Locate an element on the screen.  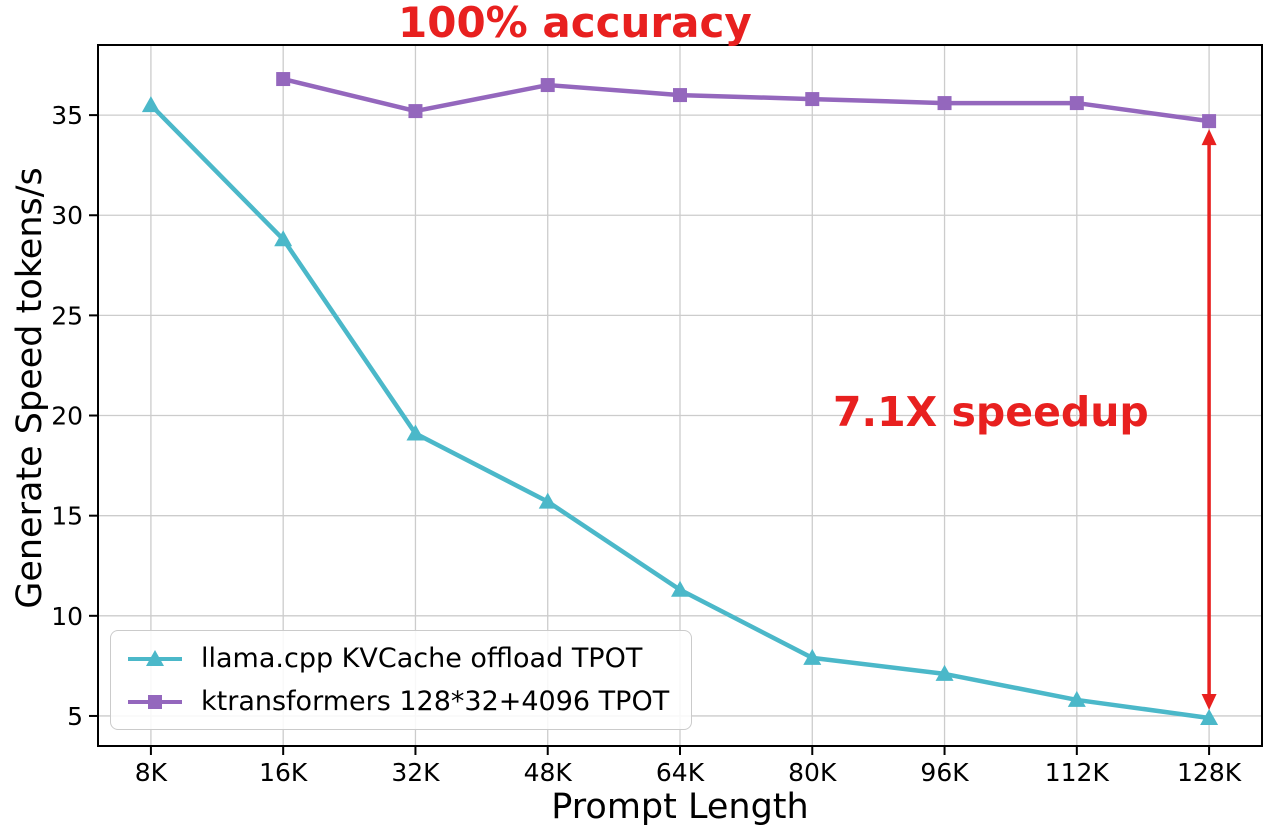
y-tick-label: 15 is located at coordinates (67, 516).